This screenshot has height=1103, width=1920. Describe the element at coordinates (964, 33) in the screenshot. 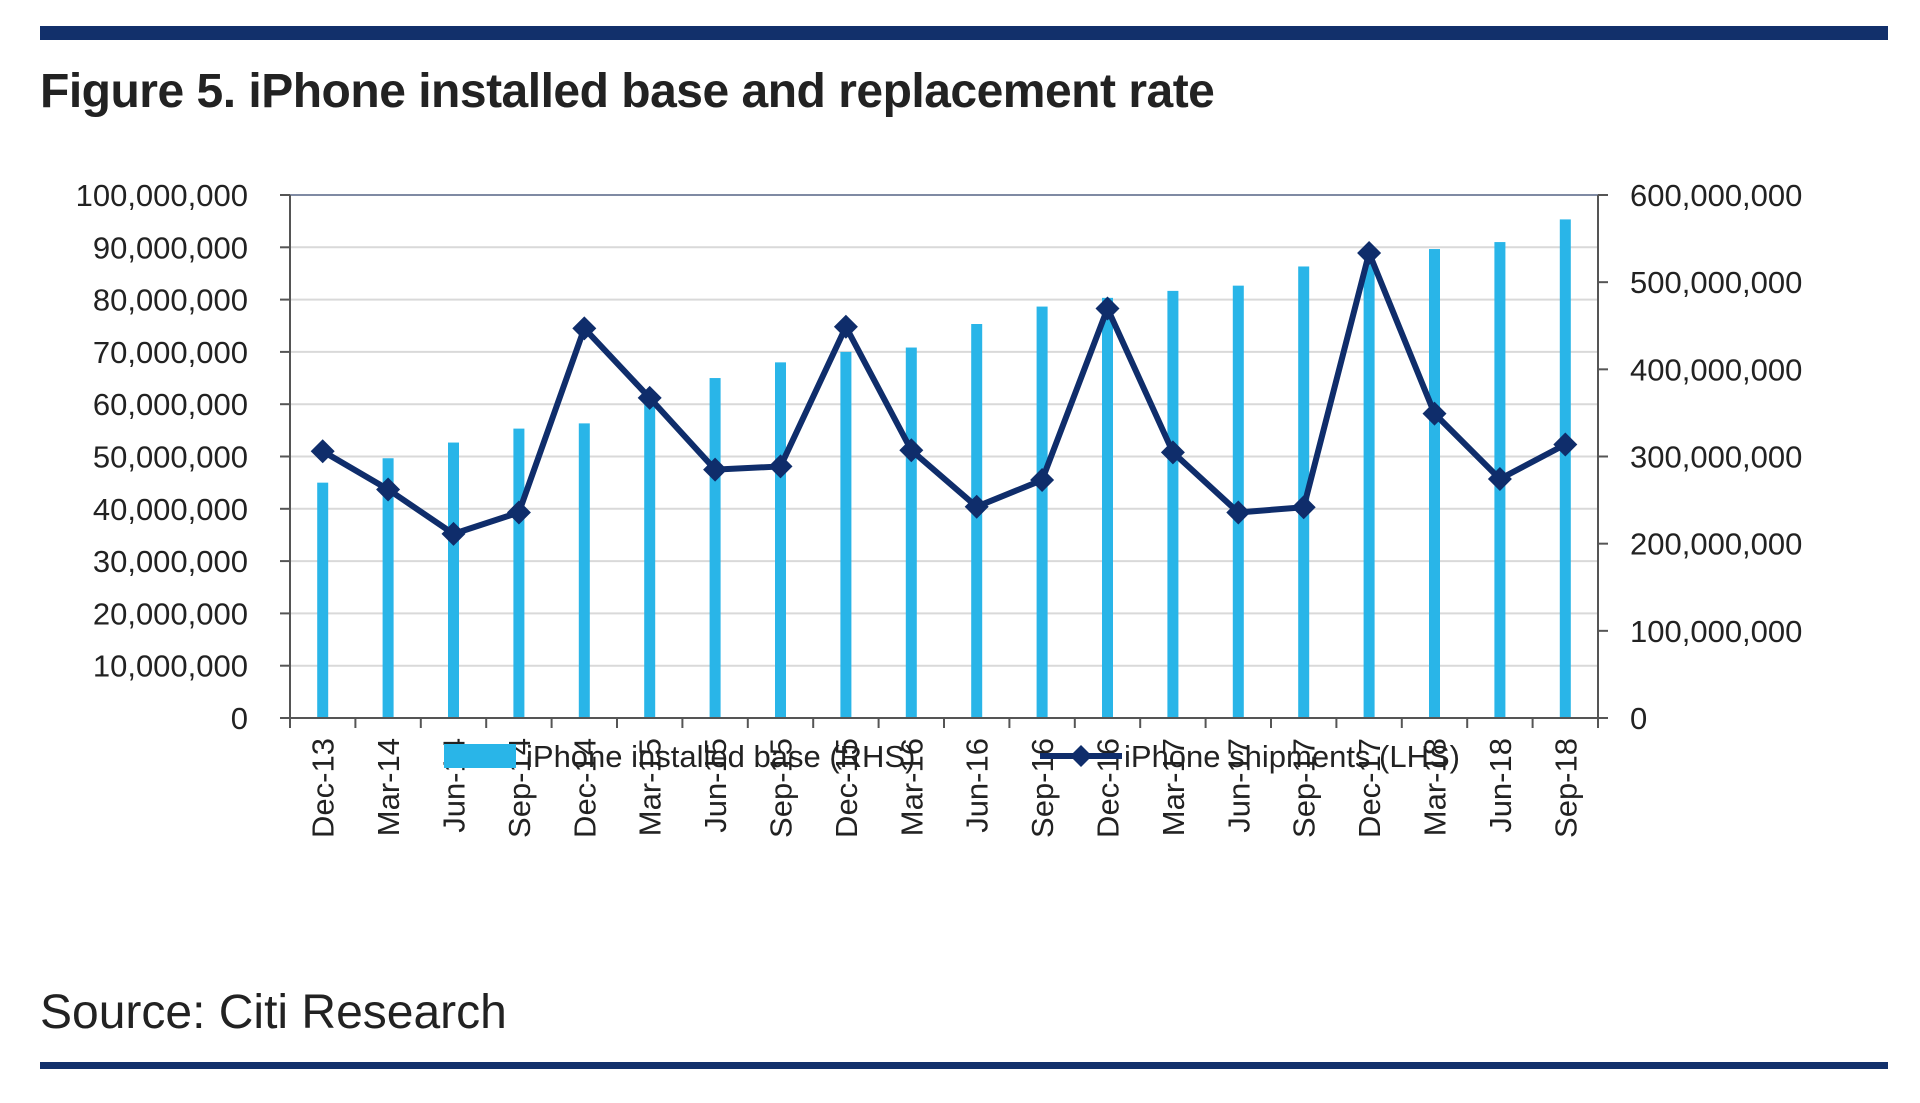

I see `top-rule` at that location.